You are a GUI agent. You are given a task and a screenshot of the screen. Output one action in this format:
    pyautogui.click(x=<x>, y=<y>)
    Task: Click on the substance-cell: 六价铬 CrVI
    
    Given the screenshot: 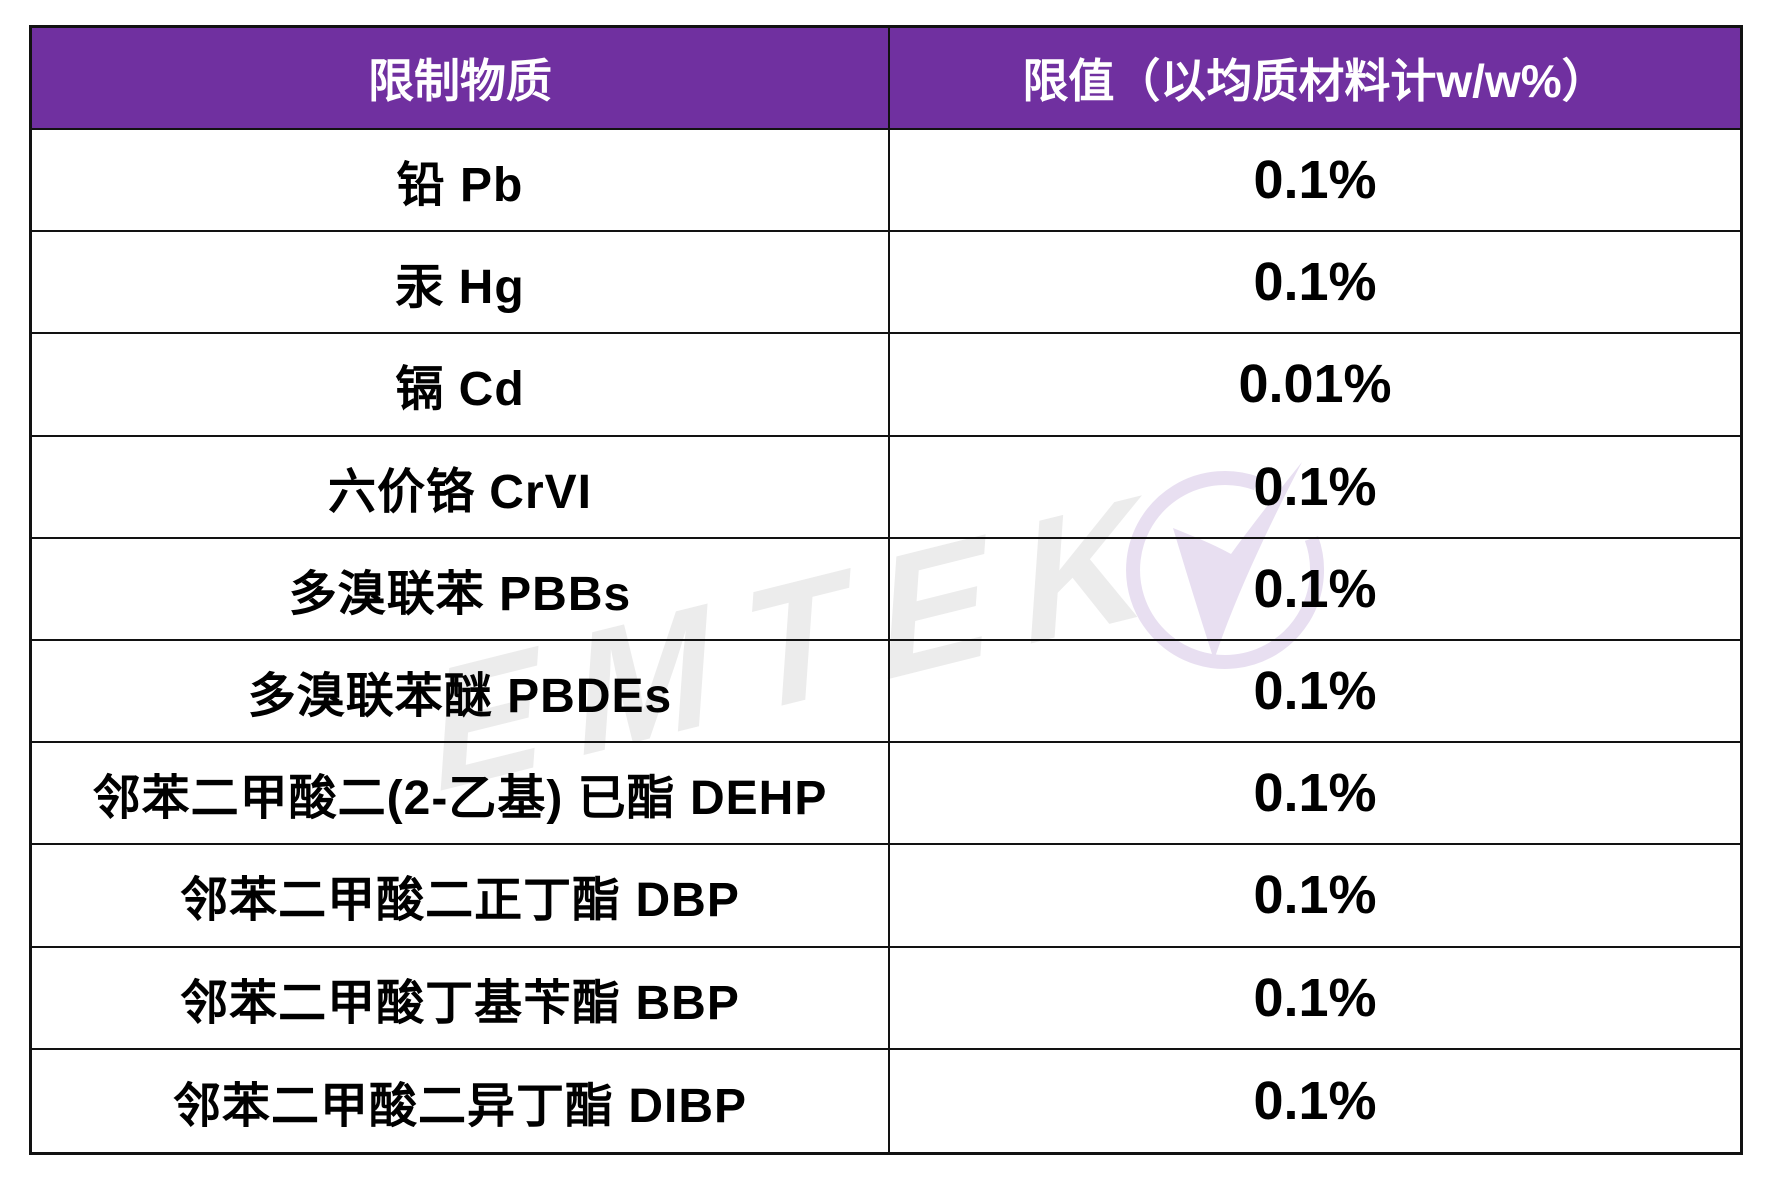 What is the action you would take?
    pyautogui.click(x=461, y=487)
    